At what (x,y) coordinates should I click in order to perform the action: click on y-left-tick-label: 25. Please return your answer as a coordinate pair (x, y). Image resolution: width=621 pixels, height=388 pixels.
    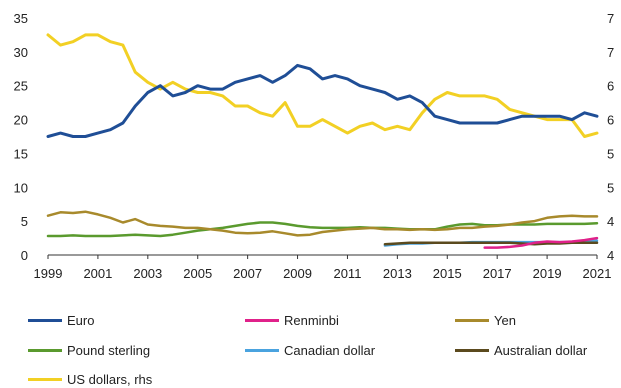
    Looking at the image, I should click on (21, 86).